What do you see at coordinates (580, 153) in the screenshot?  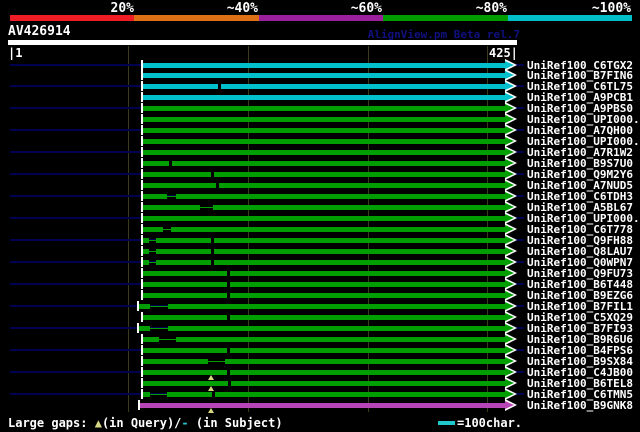 I see `hit-label: UniRef100_A7R1W2` at bounding box center [580, 153].